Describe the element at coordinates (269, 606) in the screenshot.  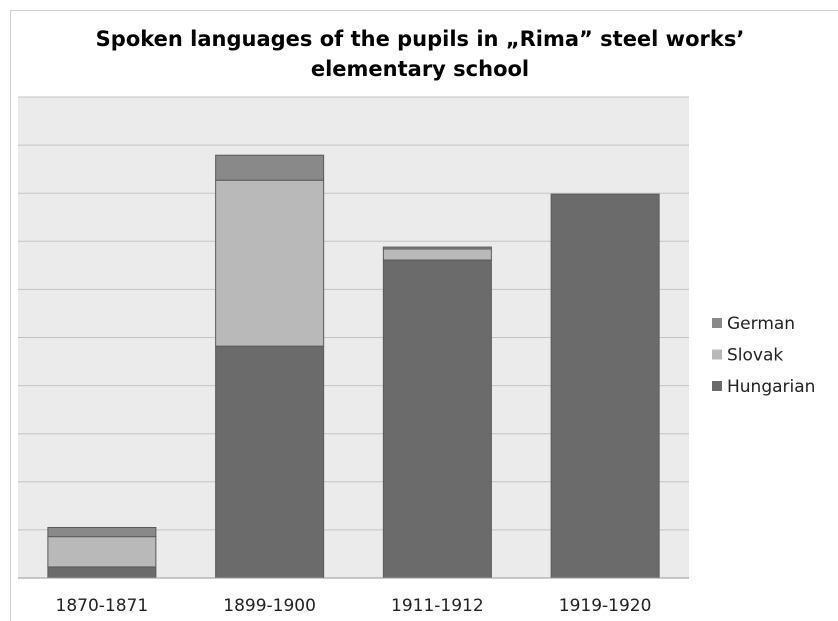
I see `x-tick-label: 1899-1900` at that location.